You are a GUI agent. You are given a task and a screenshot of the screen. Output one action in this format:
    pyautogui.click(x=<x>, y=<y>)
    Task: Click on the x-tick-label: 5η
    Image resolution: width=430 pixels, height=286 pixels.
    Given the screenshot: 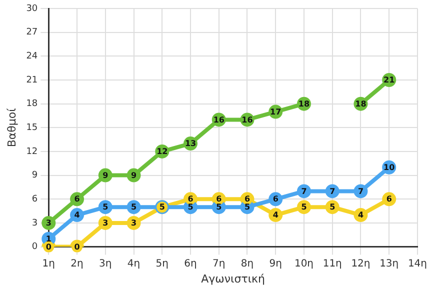 What is the action you would take?
    pyautogui.click(x=162, y=264)
    